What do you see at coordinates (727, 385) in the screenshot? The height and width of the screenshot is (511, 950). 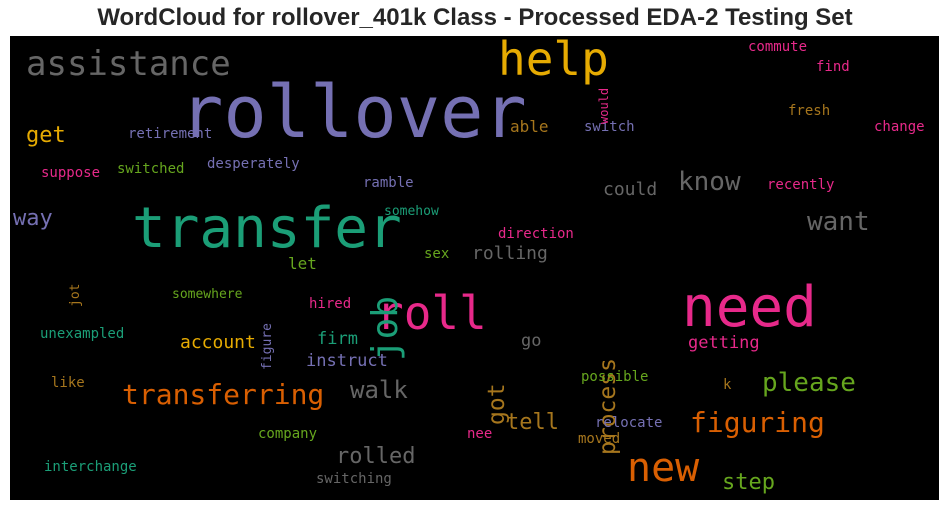 I see `wordcloud-word: k` at bounding box center [727, 385].